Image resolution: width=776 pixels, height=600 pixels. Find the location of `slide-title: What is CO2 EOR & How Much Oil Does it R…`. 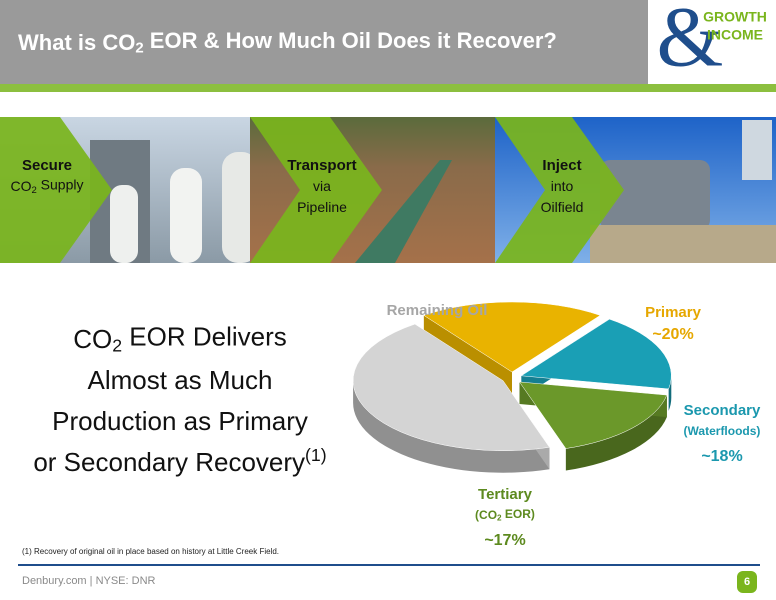

slide-title: What is CO2 EOR & How Much Oil Does it R… is located at coordinates (287, 42).